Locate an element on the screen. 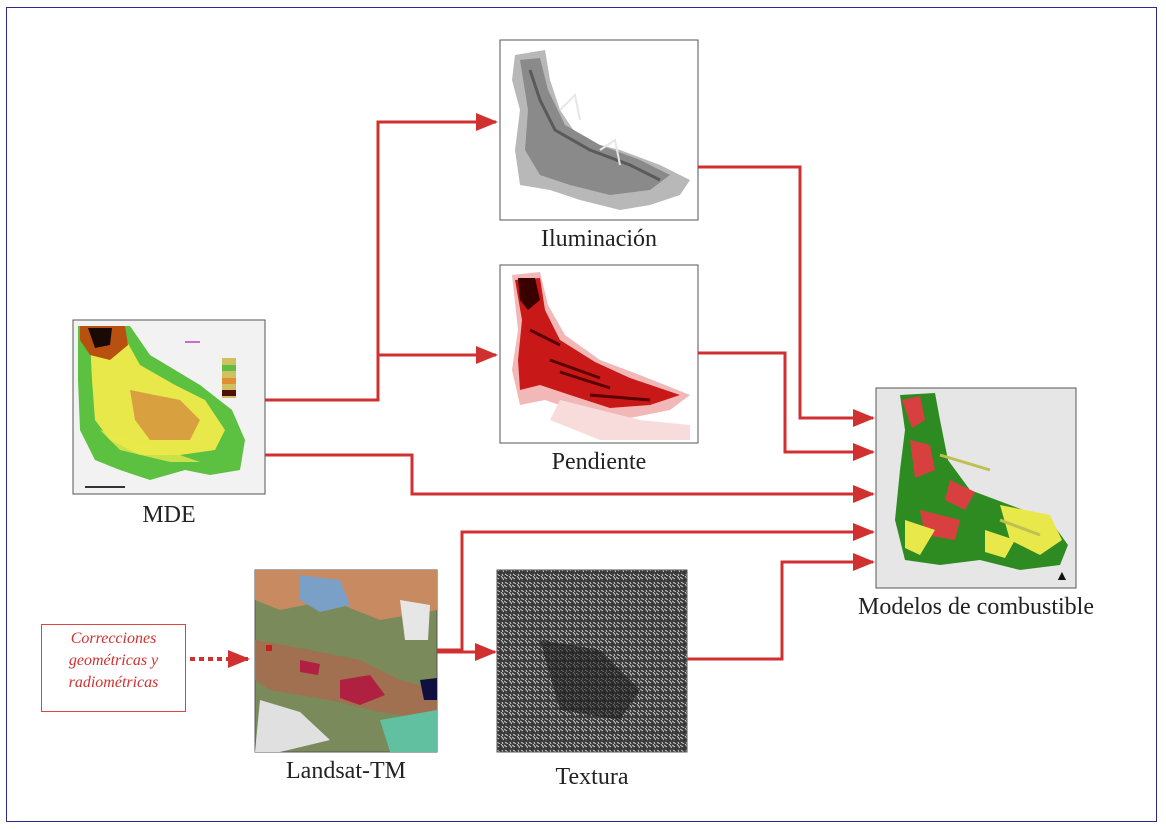 The image size is (1166, 830). correcciones-box: Correcciones geométricas y radiométricas is located at coordinates (113, 668).